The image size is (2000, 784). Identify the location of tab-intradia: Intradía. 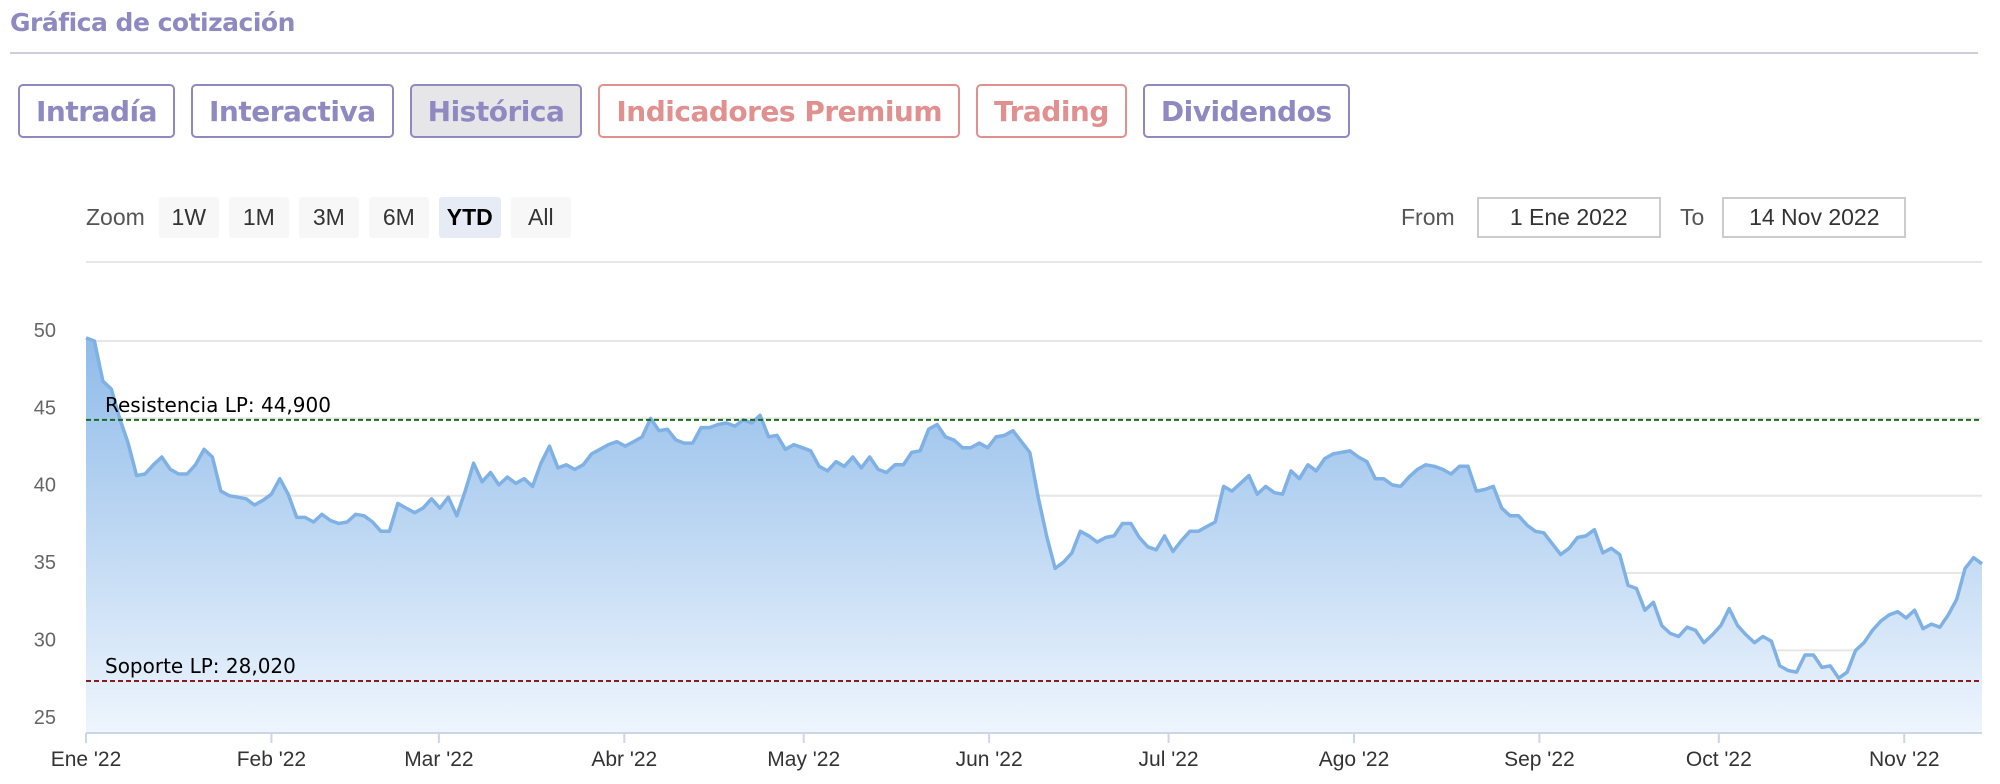
(96, 111).